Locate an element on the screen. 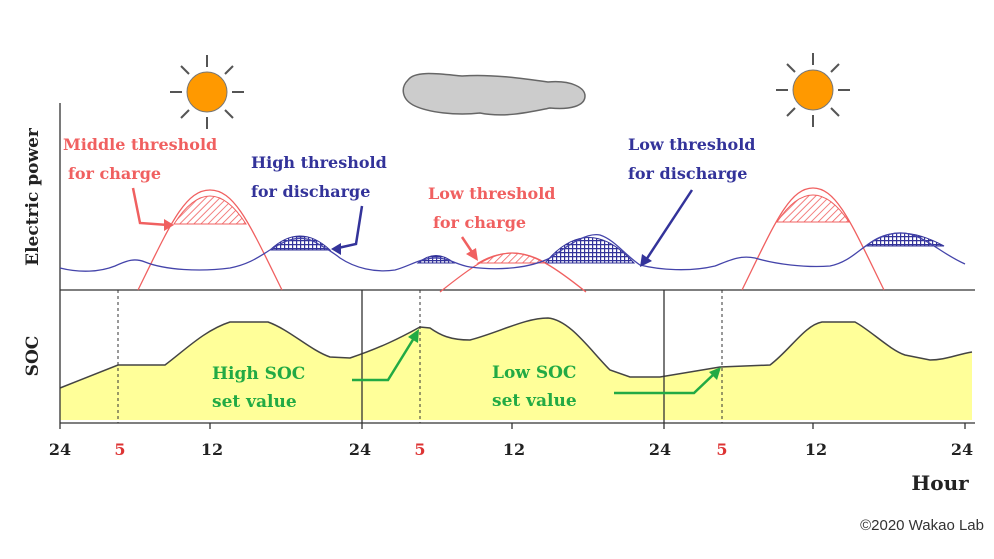 The width and height of the screenshot is (994, 559). pv-generation-curve is located at coordinates (511, 240).